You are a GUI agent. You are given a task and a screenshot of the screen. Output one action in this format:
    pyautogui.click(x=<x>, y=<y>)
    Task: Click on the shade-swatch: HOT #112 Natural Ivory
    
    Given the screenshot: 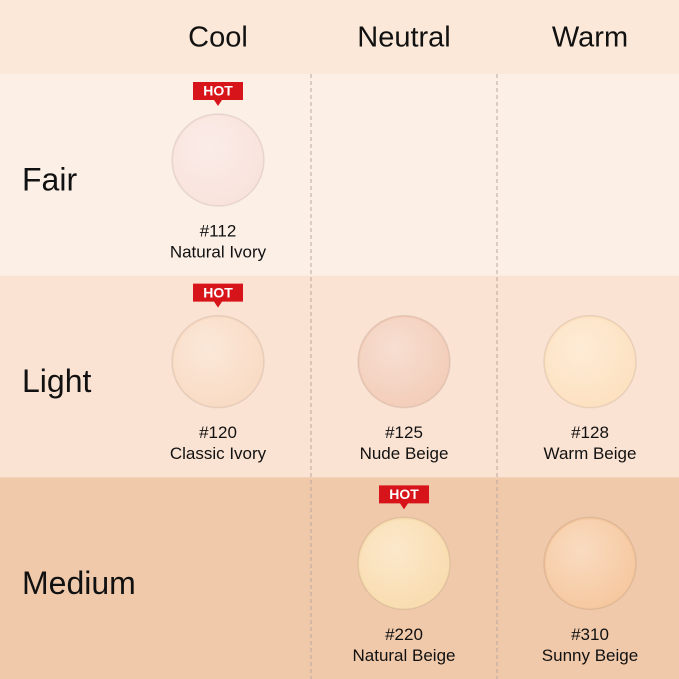 What is the action you would take?
    pyautogui.click(x=218, y=171)
    